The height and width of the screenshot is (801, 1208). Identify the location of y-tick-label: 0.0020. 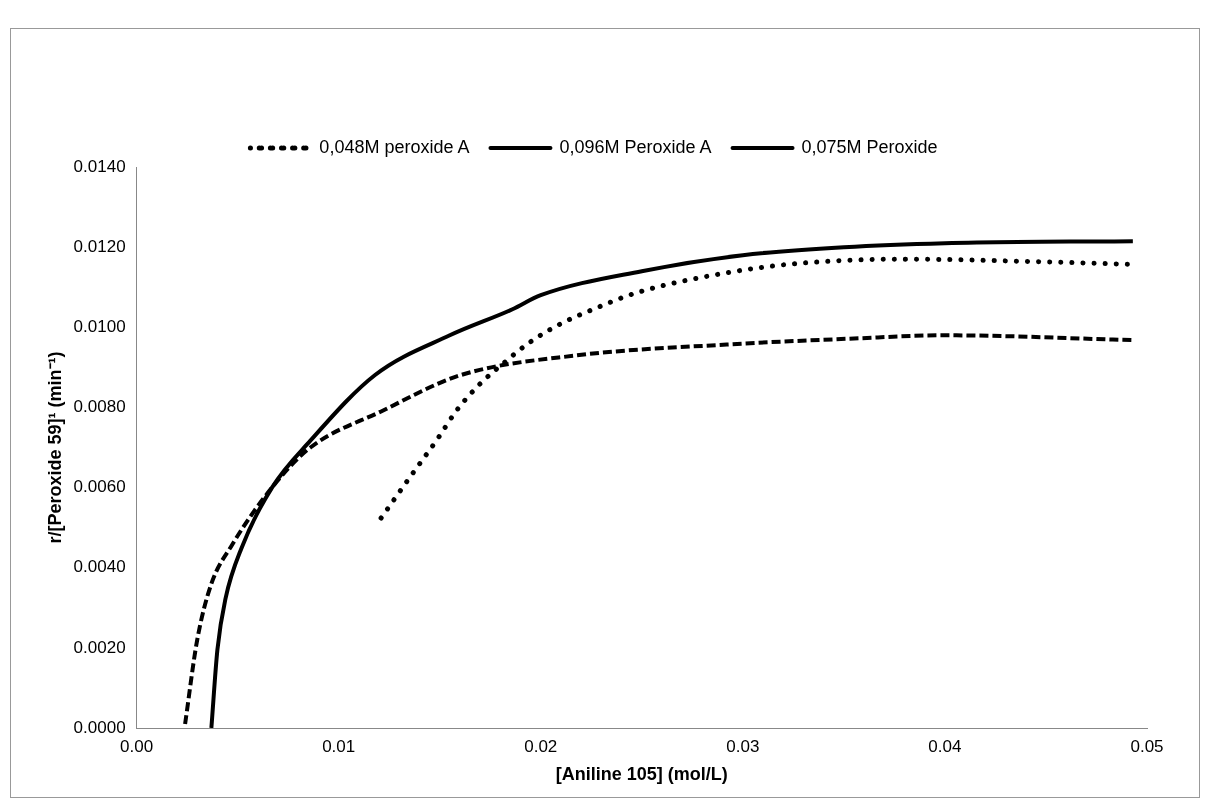
(99, 647).